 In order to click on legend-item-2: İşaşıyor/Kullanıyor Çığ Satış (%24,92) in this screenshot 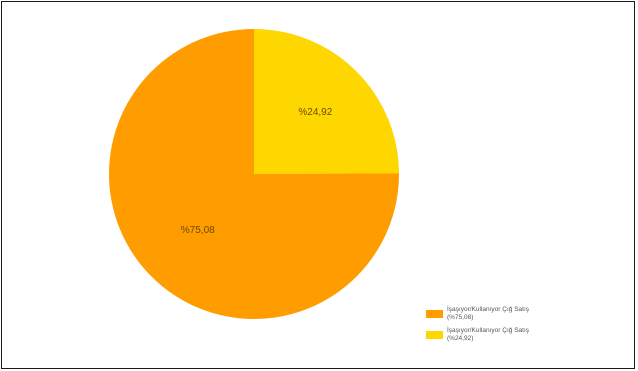, I will do `click(526, 335)`.